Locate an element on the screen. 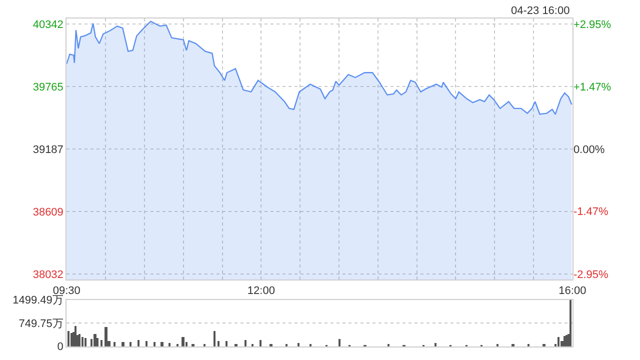 The height and width of the screenshot is (360, 640). y2-tick-label: -2.95% is located at coordinates (591, 274).